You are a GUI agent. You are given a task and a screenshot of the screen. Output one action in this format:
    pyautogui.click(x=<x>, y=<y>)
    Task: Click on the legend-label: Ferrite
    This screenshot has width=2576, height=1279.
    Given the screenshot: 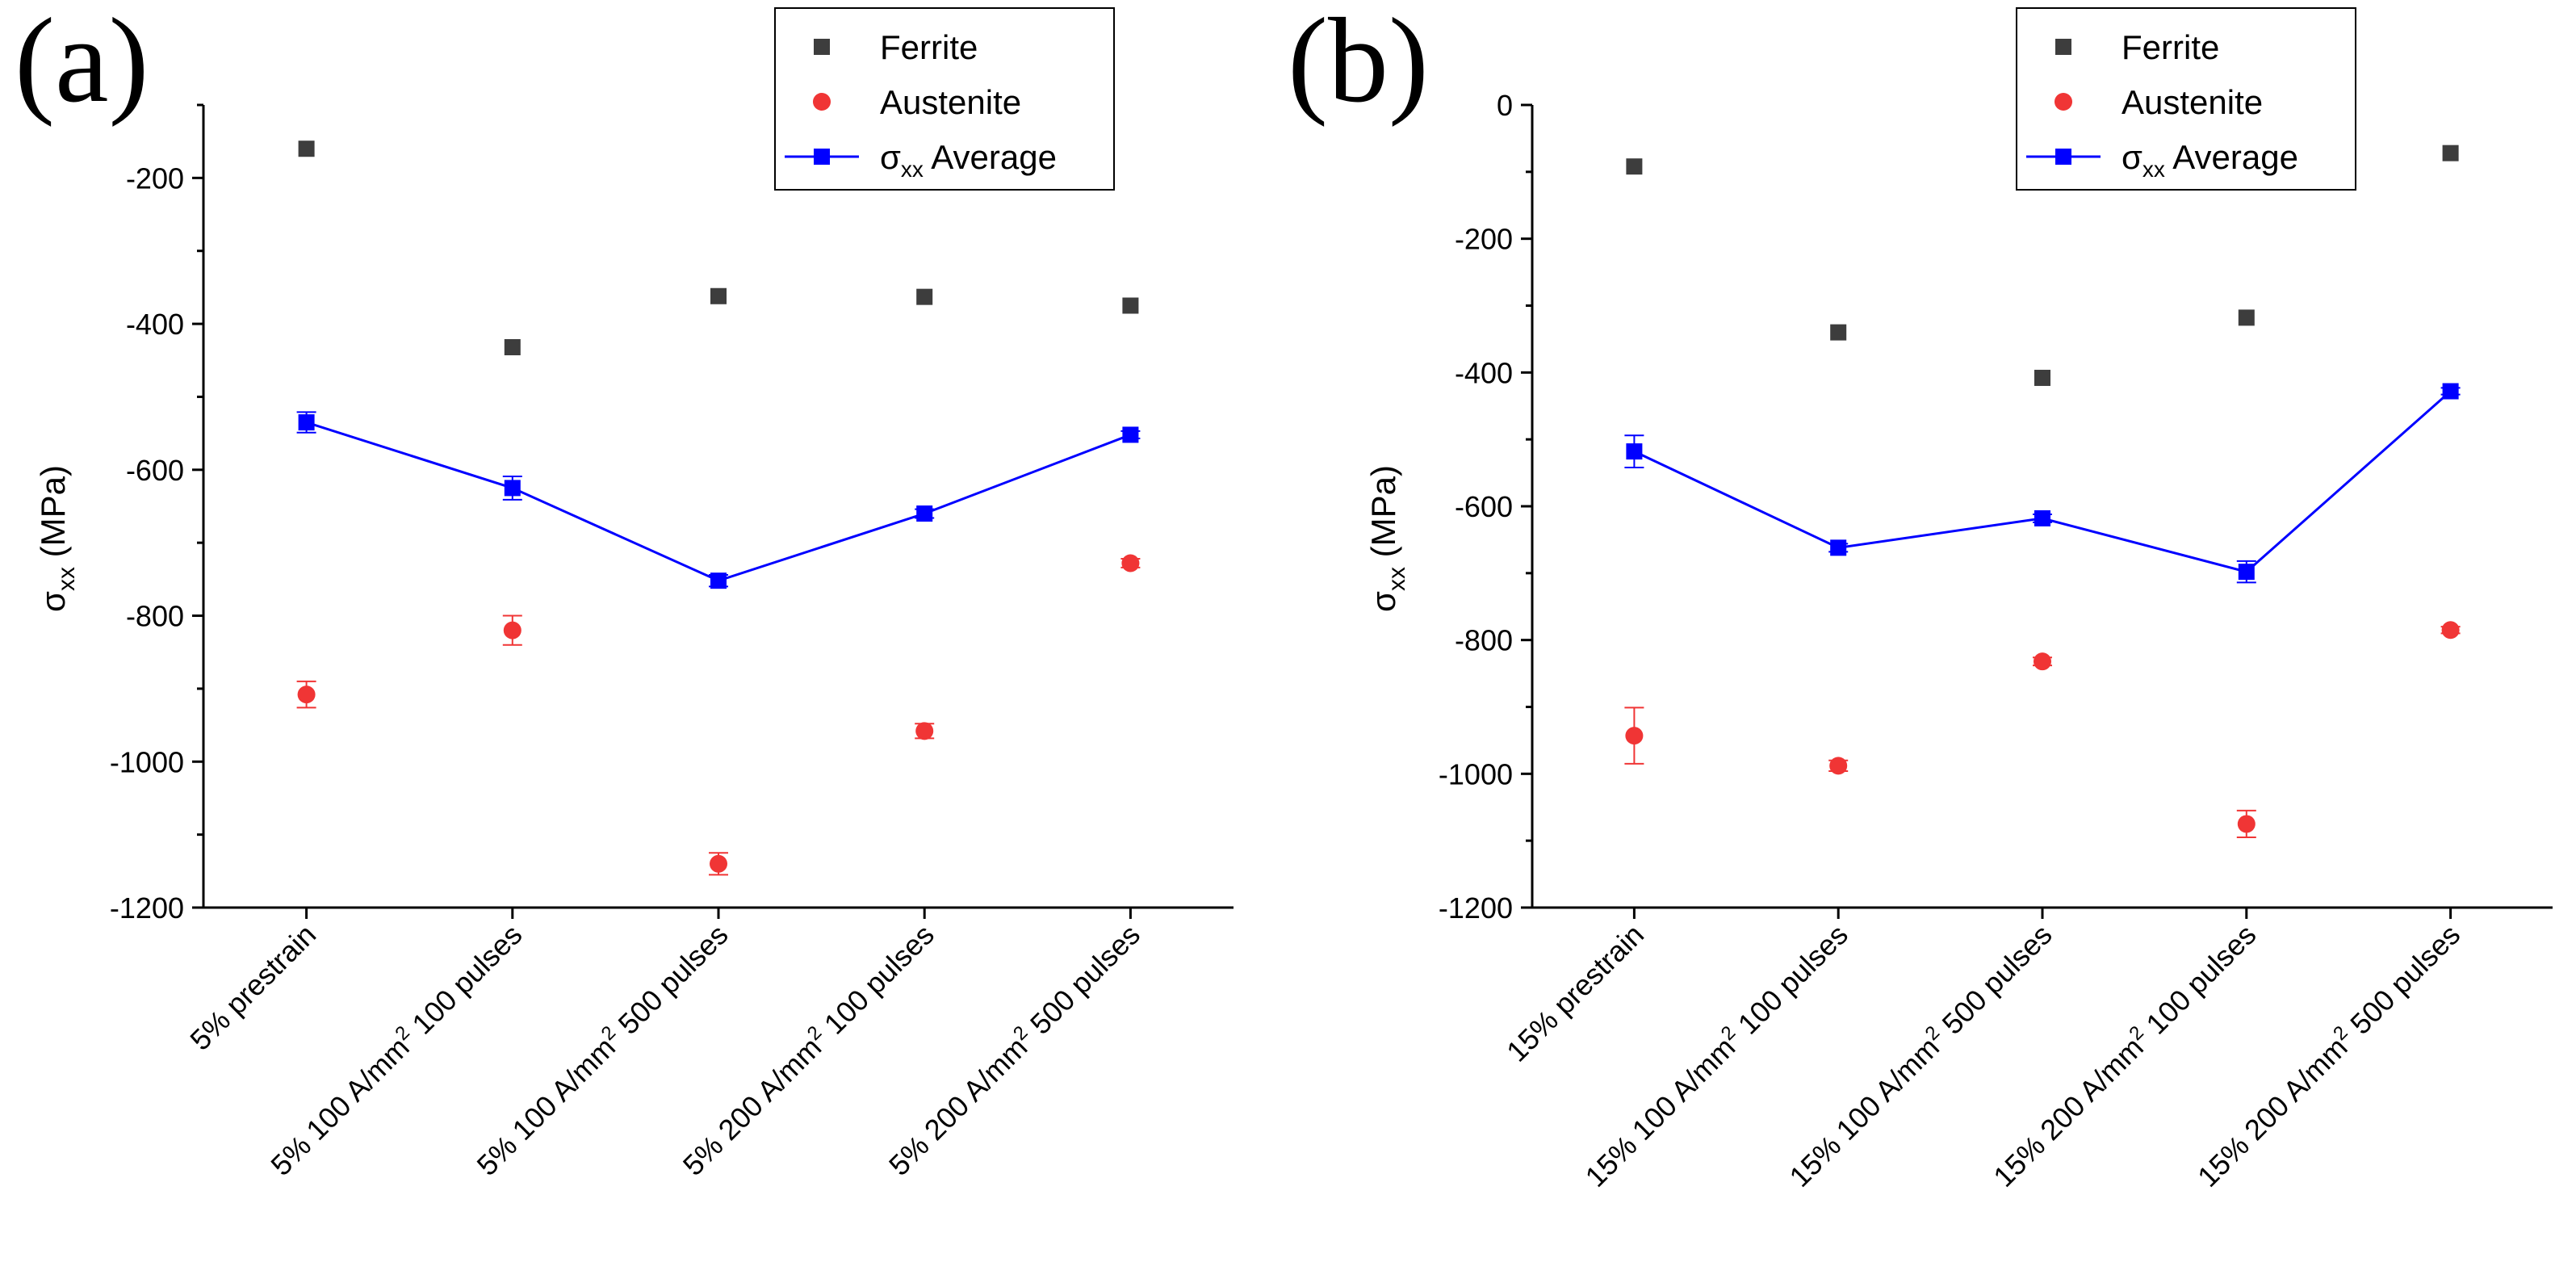 What is the action you would take?
    pyautogui.click(x=2170, y=47)
    